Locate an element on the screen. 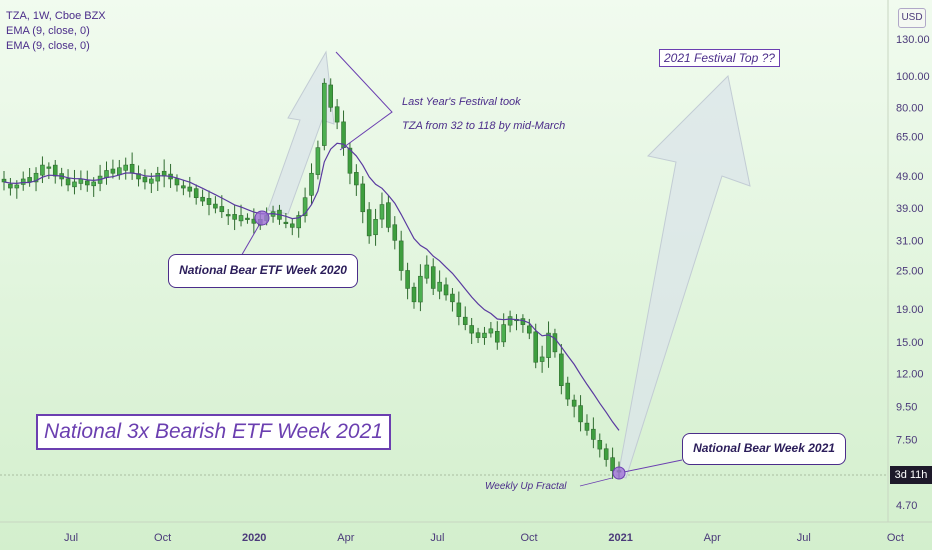 This screenshot has width=932, height=550. y-tick-label: 130.00 is located at coordinates (913, 40).